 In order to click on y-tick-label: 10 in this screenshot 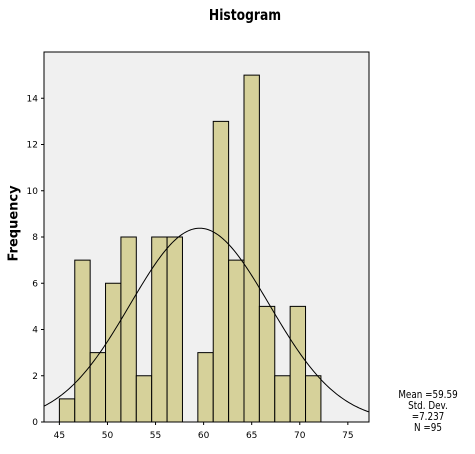, I will do `click(33, 192)`.